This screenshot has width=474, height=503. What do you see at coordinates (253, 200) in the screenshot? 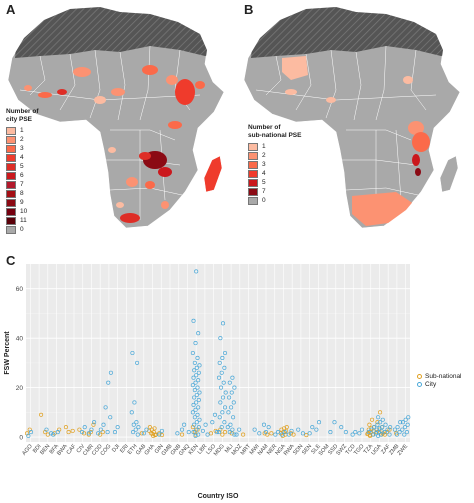
I see `subnational-pse-legend-swatch` at bounding box center [253, 200].